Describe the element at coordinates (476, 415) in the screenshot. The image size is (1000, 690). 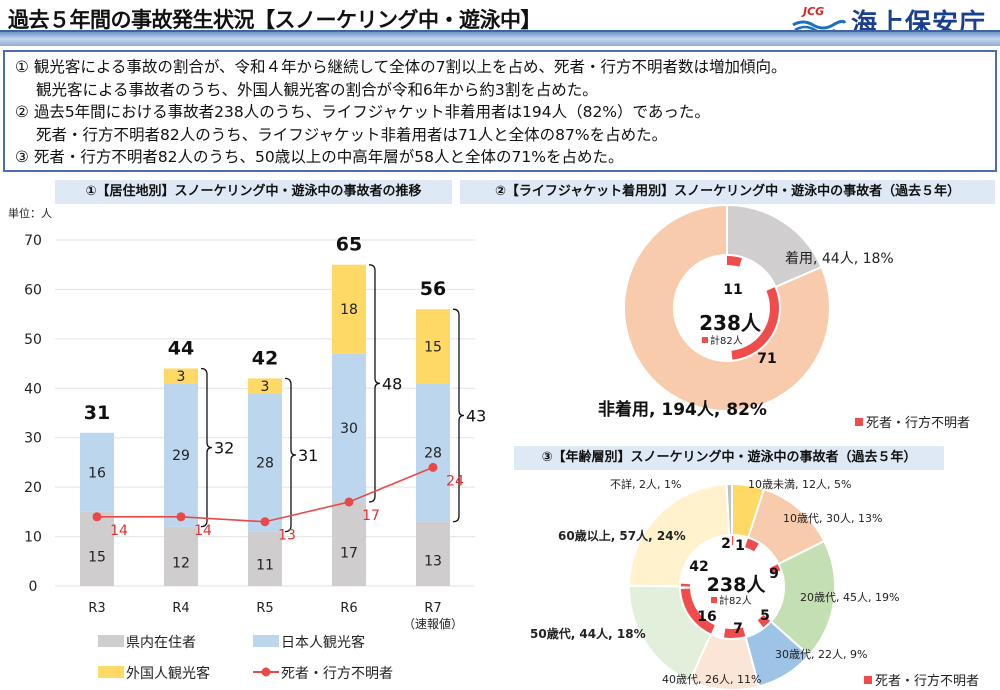
I see `tourist-total-label: 43` at that location.